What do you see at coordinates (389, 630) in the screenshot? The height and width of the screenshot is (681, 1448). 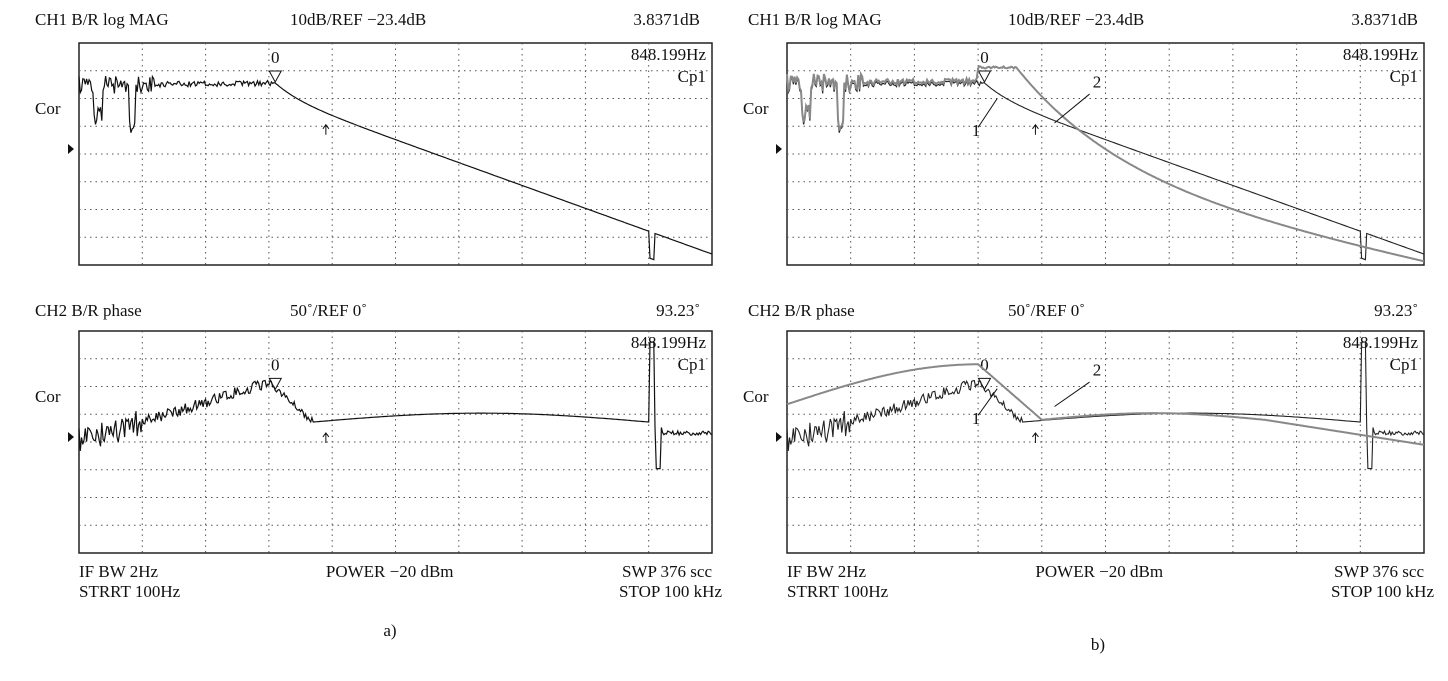 I see `panel-label: a)` at bounding box center [389, 630].